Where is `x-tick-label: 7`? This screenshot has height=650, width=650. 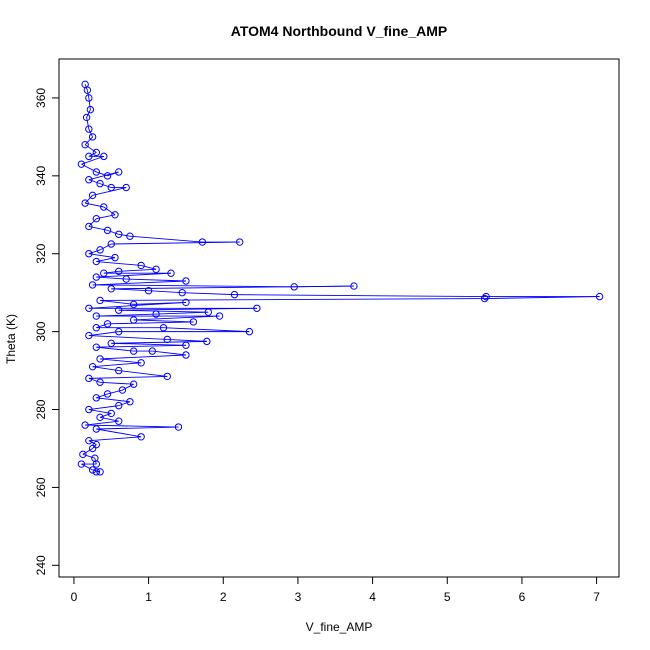 x-tick-label: 7 is located at coordinates (596, 597).